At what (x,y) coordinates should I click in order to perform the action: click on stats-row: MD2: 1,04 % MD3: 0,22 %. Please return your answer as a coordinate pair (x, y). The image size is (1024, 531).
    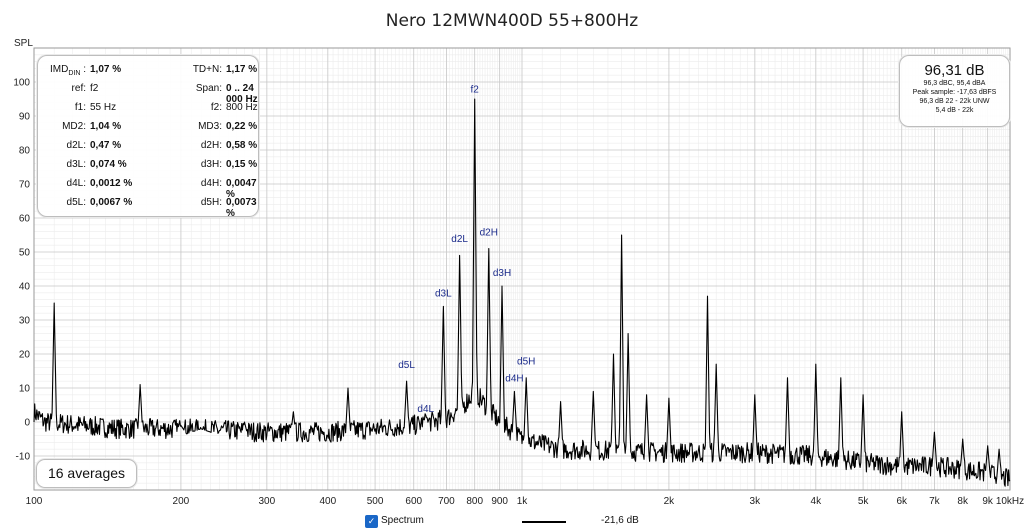
    Looking at the image, I should click on (148, 130).